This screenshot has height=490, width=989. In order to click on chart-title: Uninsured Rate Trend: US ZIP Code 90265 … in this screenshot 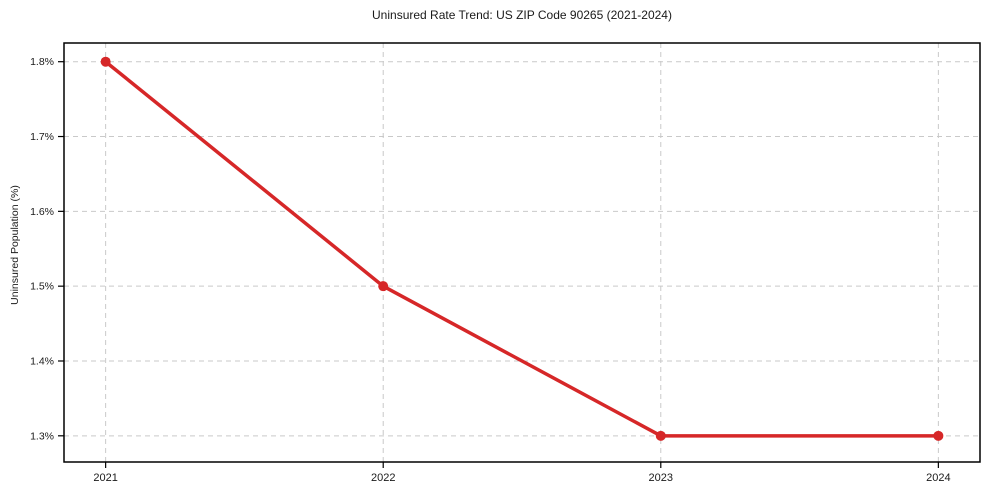, I will do `click(522, 15)`.